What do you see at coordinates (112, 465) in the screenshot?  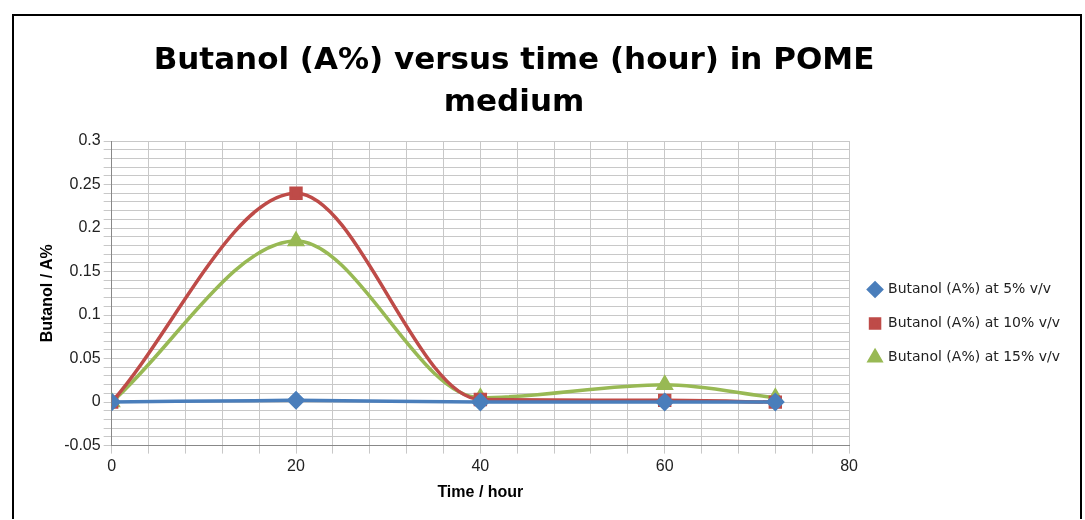 I see `x-tick-label: 0` at bounding box center [112, 465].